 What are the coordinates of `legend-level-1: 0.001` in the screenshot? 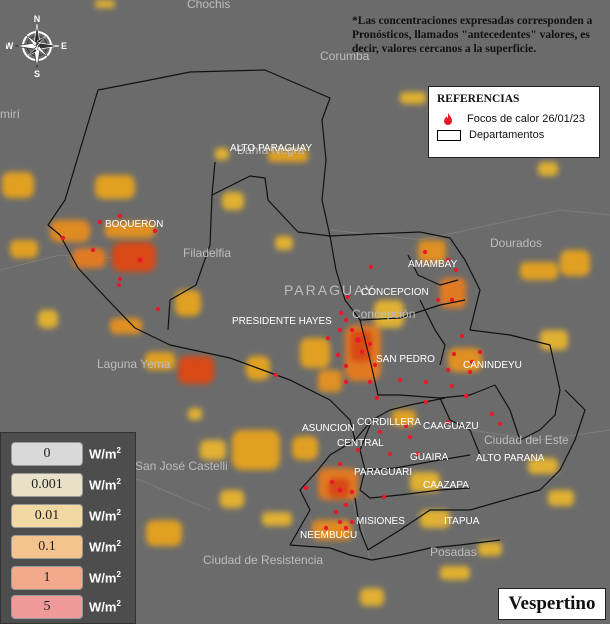 It's located at (47, 485).